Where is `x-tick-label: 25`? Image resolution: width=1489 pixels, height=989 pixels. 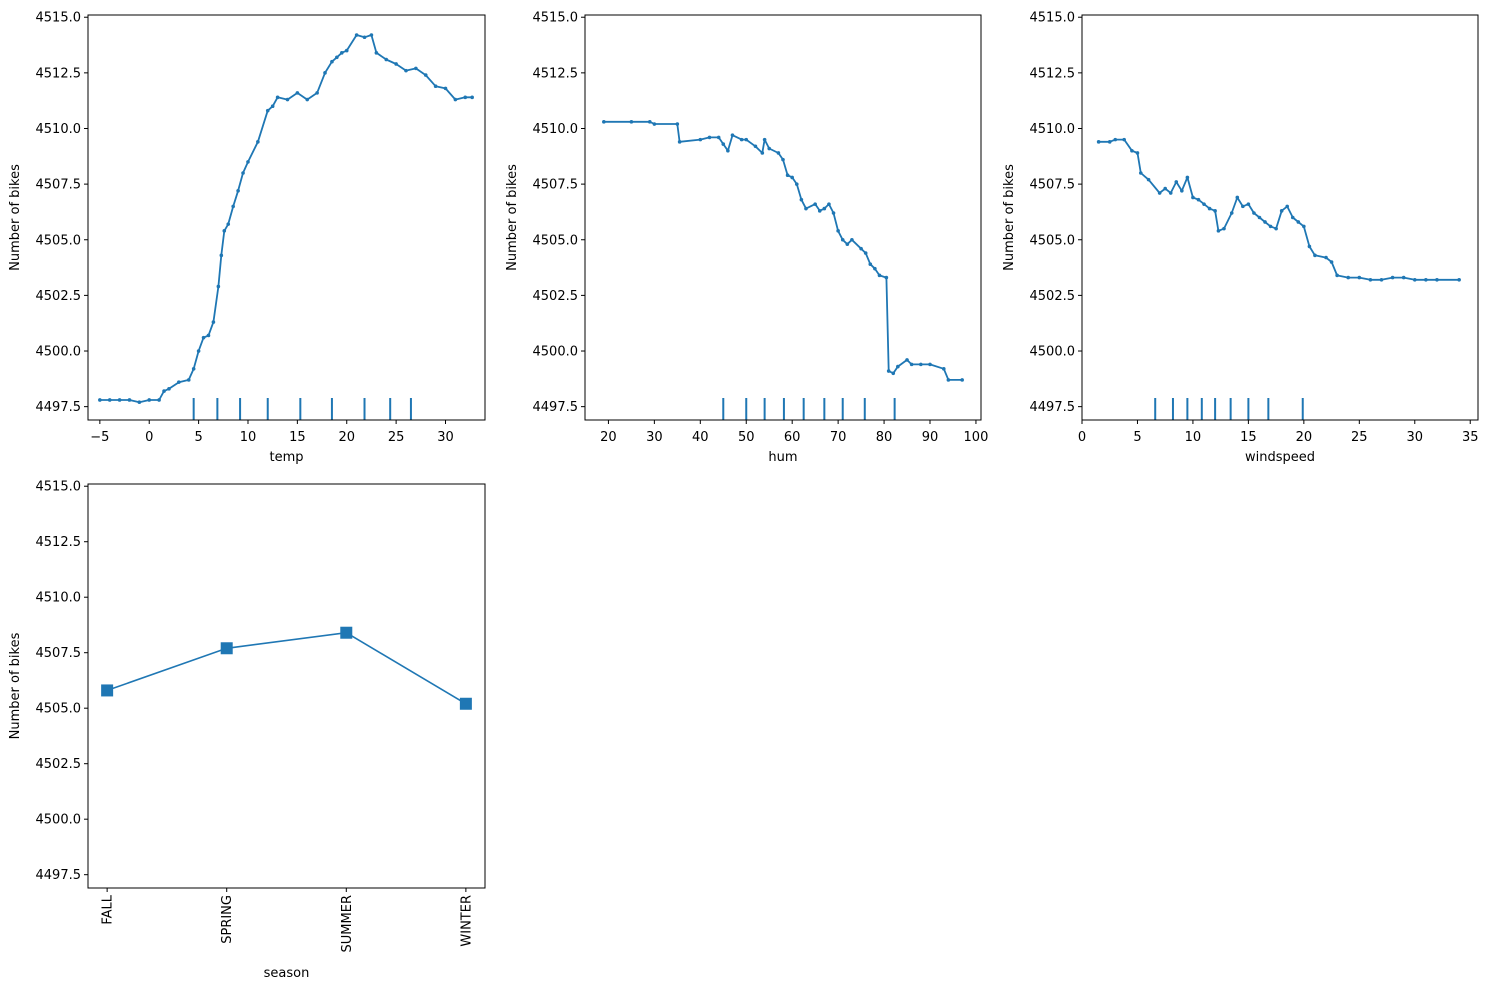 x-tick-label: 25 is located at coordinates (1359, 437).